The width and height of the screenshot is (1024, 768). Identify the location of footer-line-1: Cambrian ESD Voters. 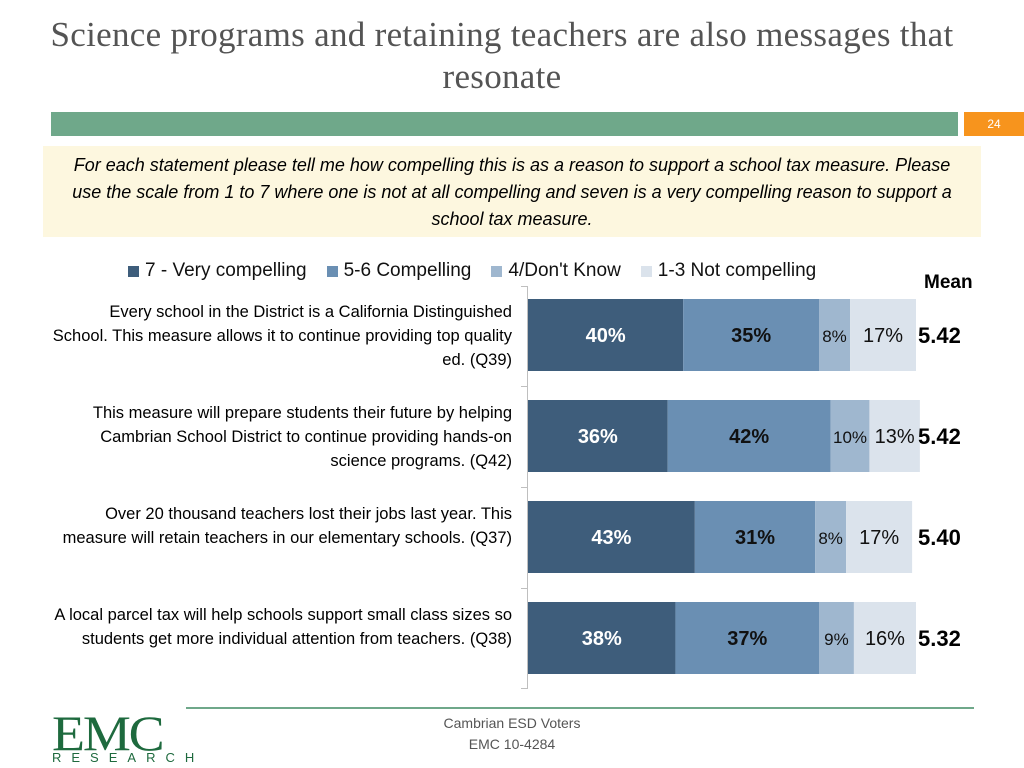
(512, 723).